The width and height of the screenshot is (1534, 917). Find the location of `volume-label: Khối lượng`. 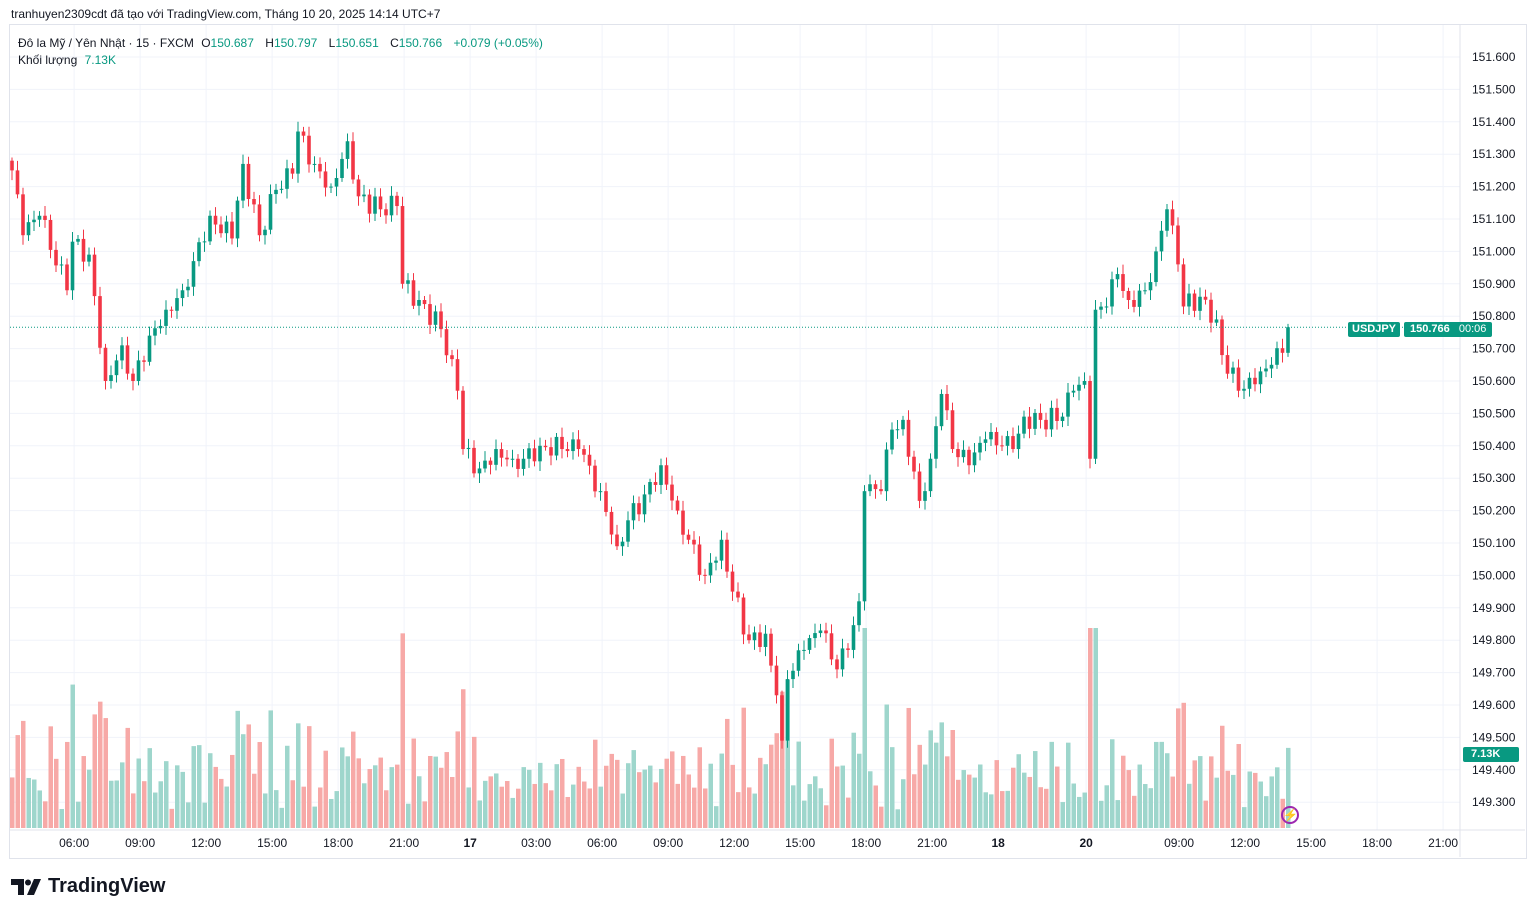

volume-label: Khối lượng is located at coordinates (48, 60).